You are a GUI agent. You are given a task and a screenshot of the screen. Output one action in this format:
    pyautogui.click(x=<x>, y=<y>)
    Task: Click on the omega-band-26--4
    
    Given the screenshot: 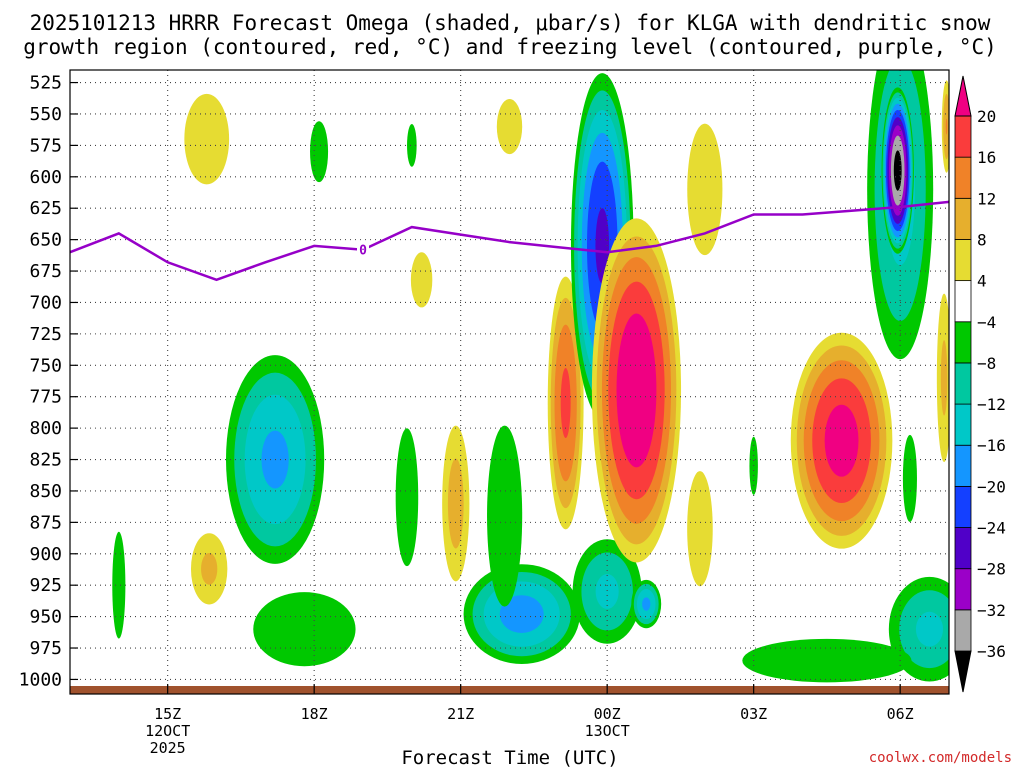 What is the action you would take?
    pyautogui.click(x=909, y=478)
    